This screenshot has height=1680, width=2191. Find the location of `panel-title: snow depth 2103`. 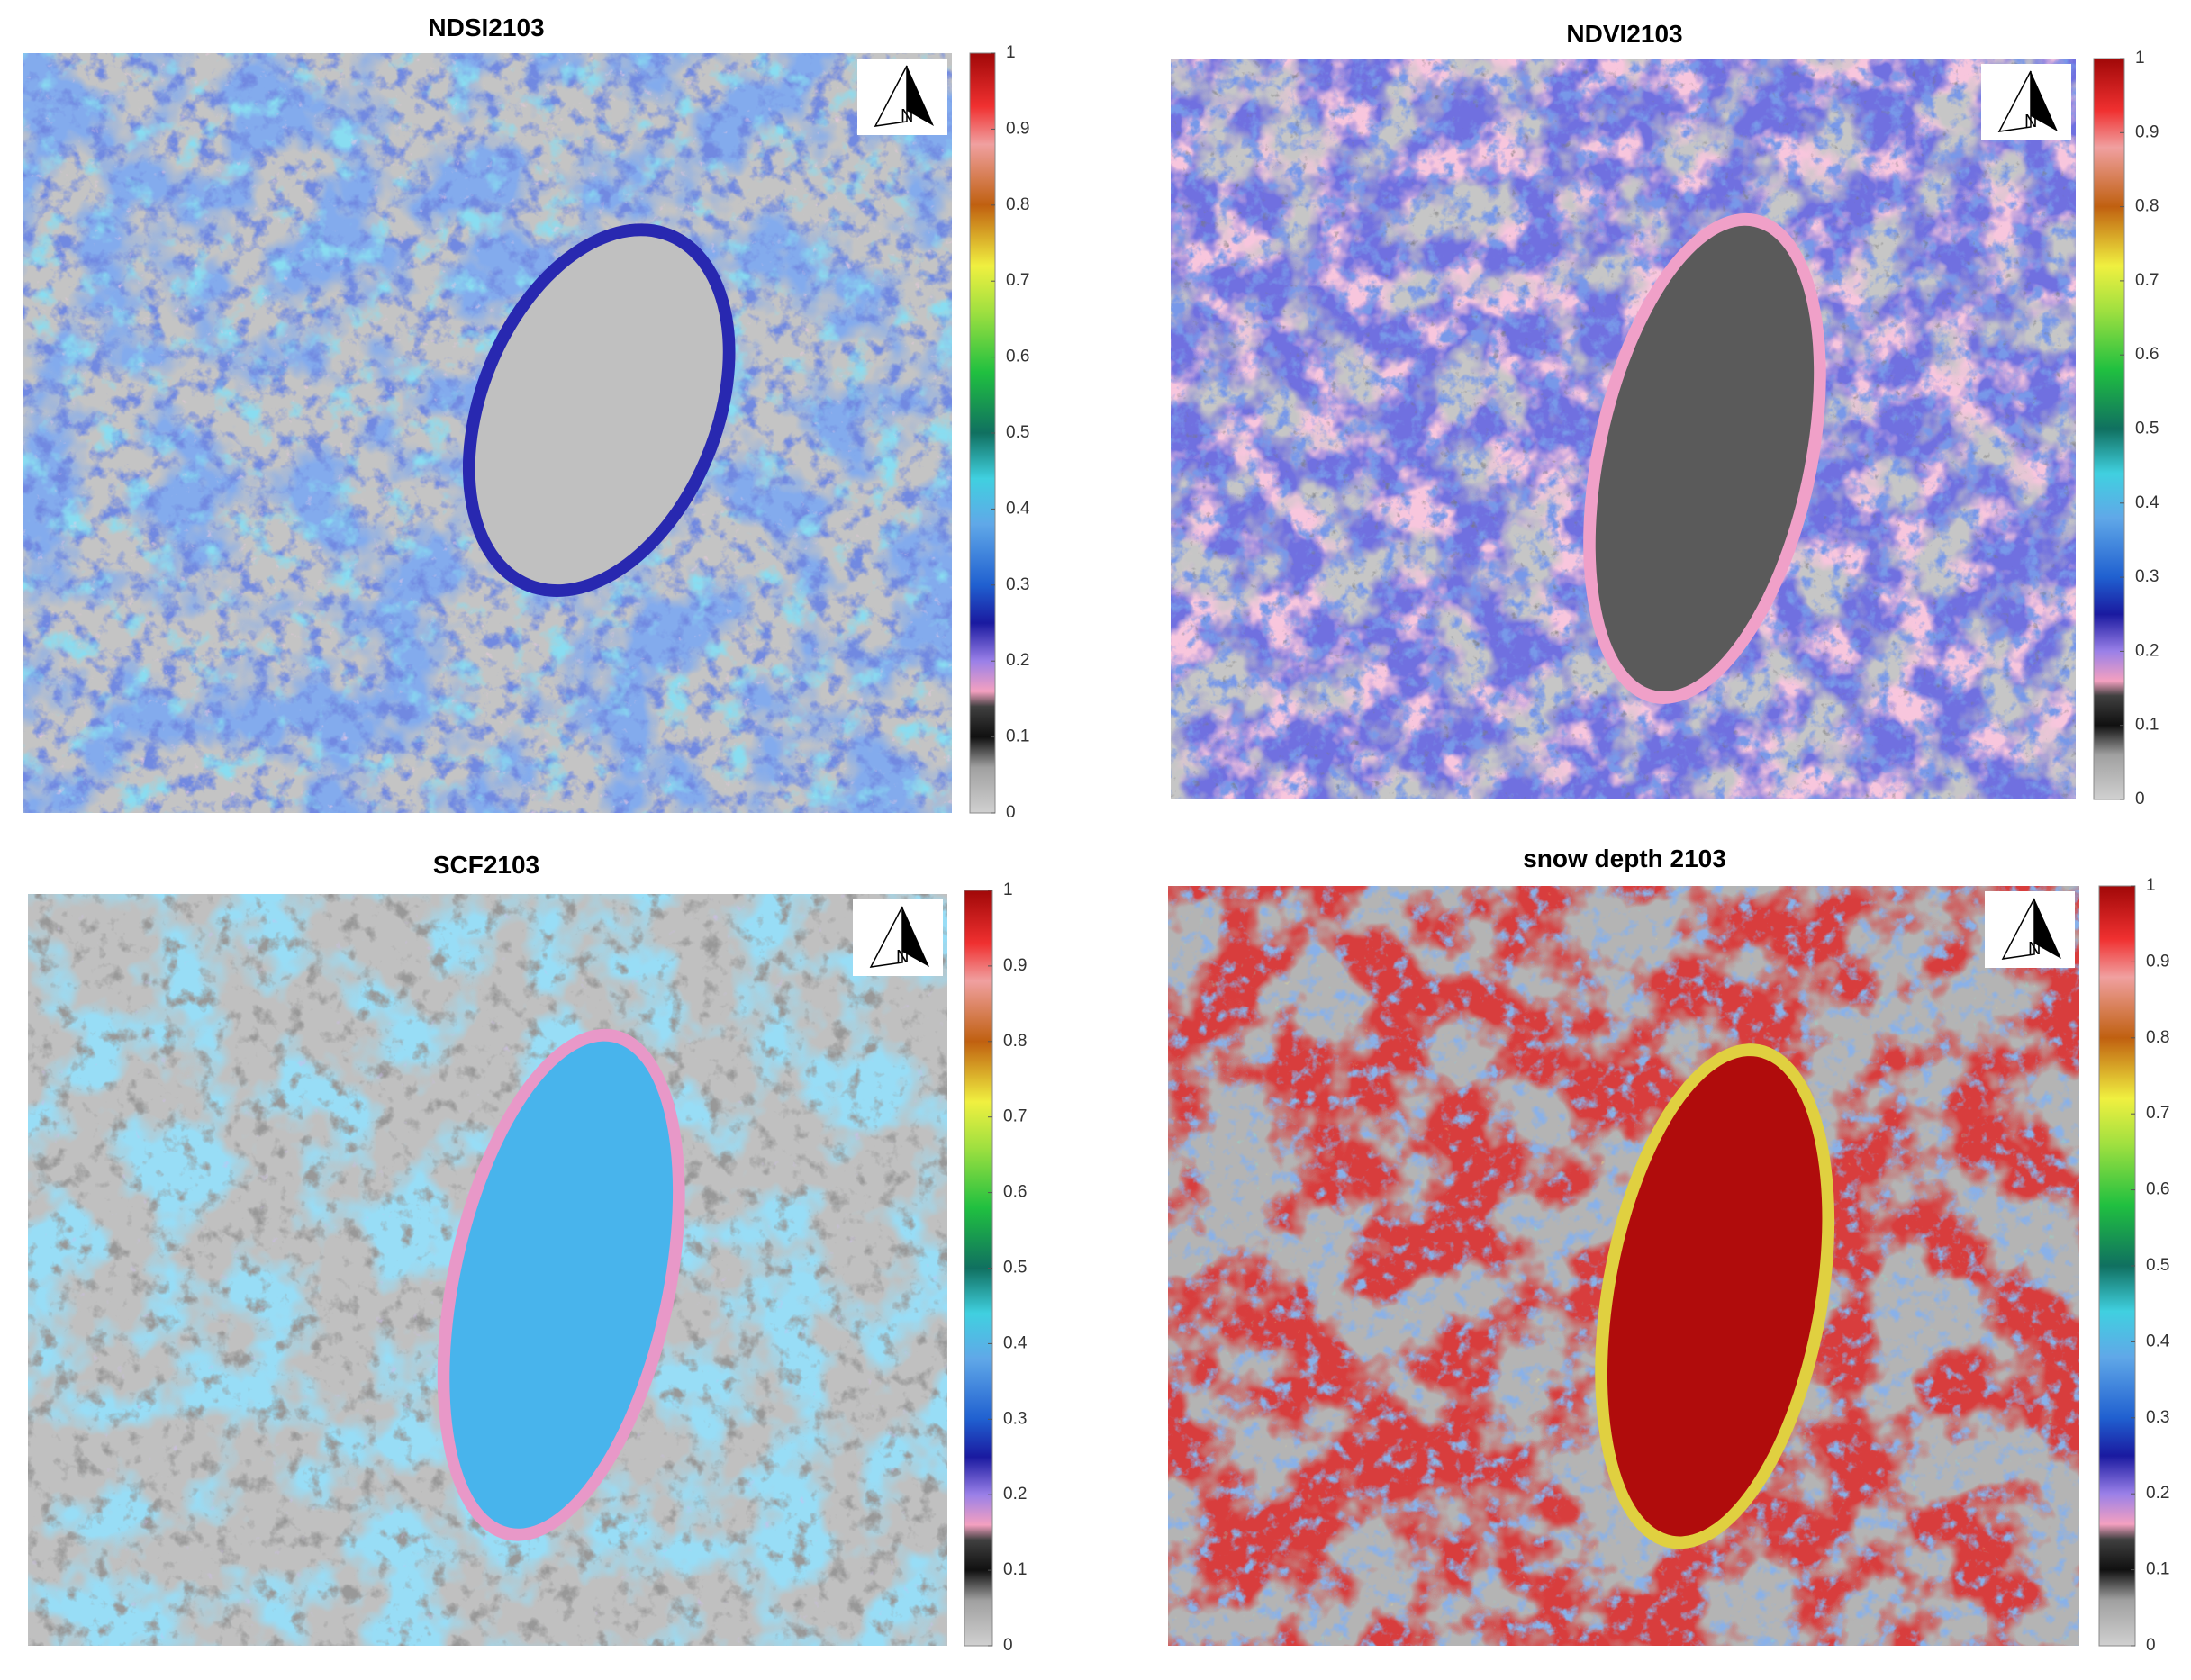

panel-title: snow depth 2103 is located at coordinates (1624, 859).